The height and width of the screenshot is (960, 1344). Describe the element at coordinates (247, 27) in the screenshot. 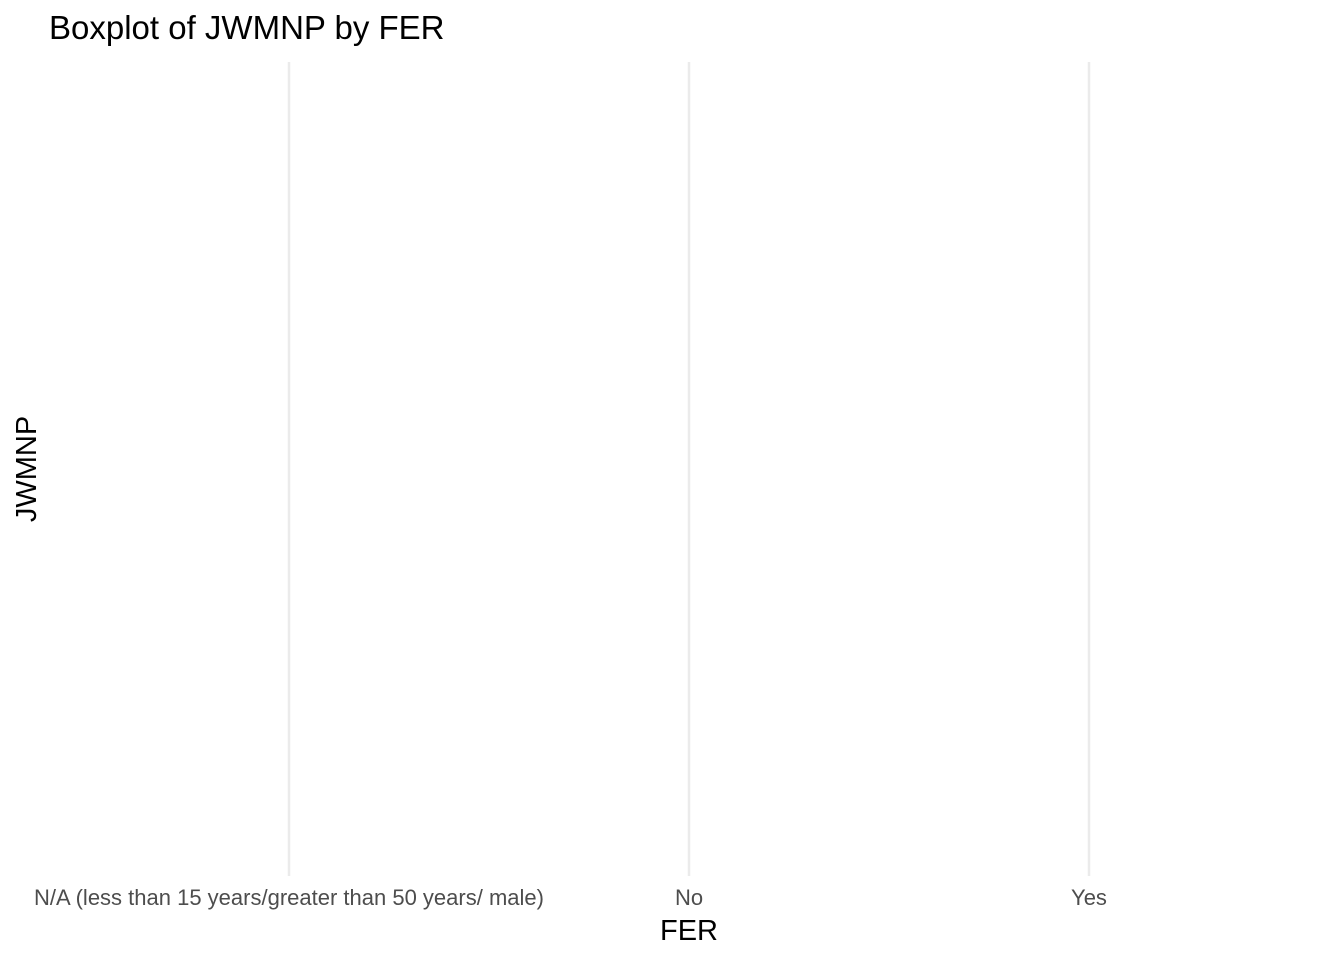

I see `chart-title: Boxplot of JWMNP by FER` at that location.